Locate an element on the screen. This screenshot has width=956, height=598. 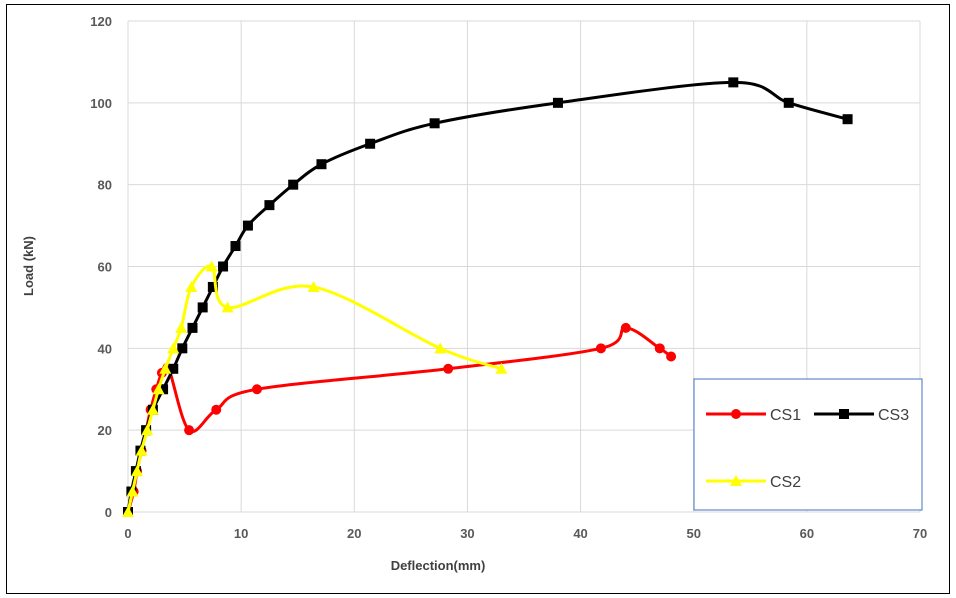
x-tick-label: 0 is located at coordinates (127, 533).